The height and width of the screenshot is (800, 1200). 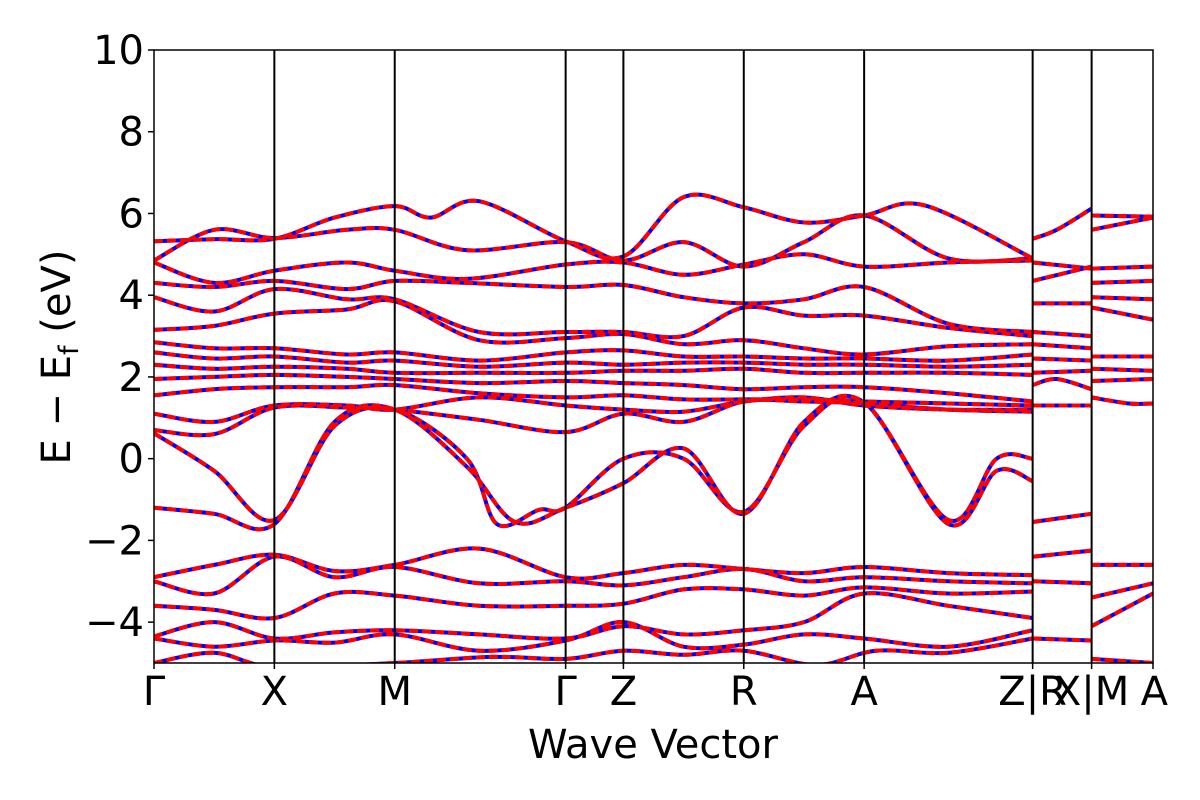 I want to click on y-tick-label-0: −4, so click(x=114, y=623).